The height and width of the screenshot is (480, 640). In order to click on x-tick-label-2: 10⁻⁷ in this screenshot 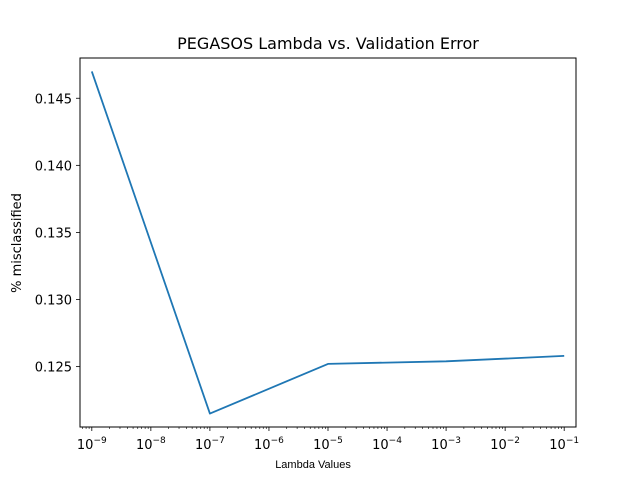, I will do `click(210, 444)`.